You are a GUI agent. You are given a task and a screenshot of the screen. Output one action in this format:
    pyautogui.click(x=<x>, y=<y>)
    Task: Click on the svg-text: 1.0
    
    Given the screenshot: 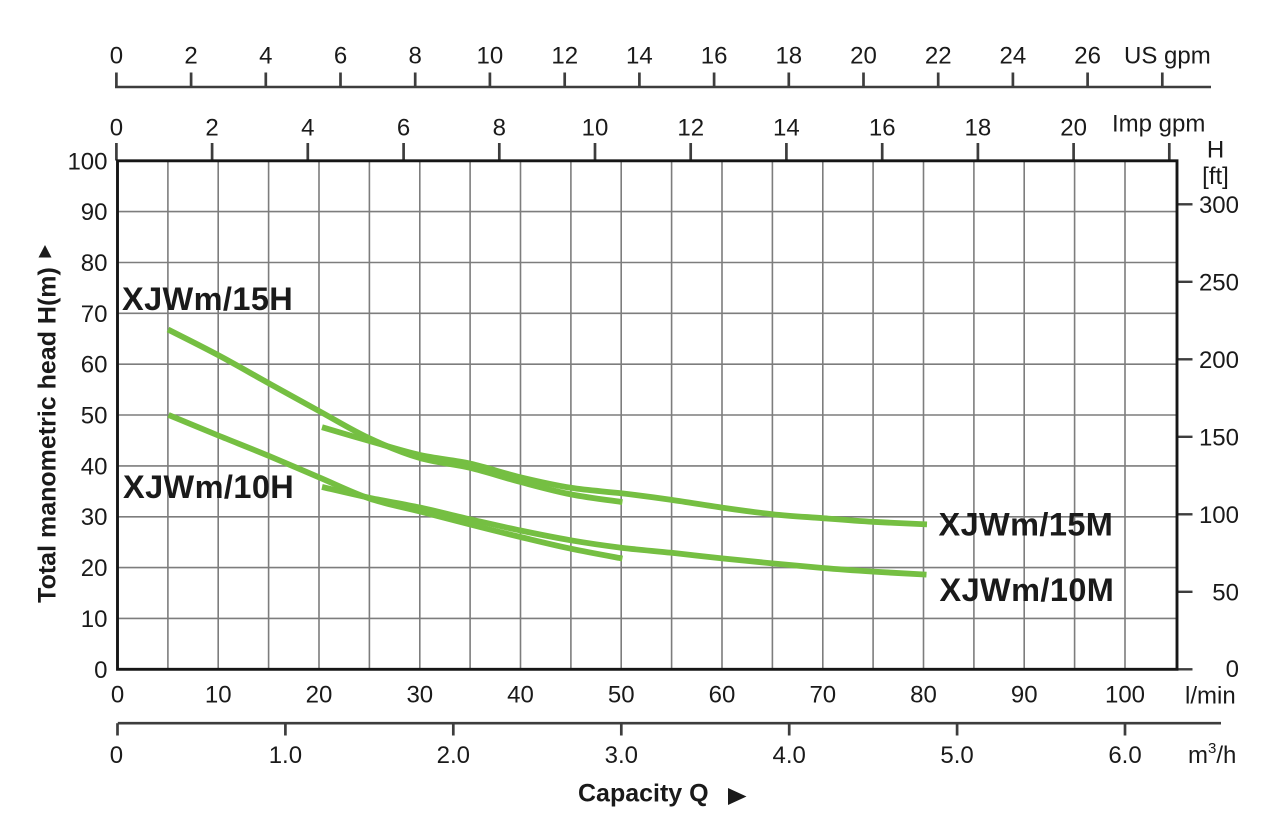 What is the action you would take?
    pyautogui.click(x=285, y=755)
    